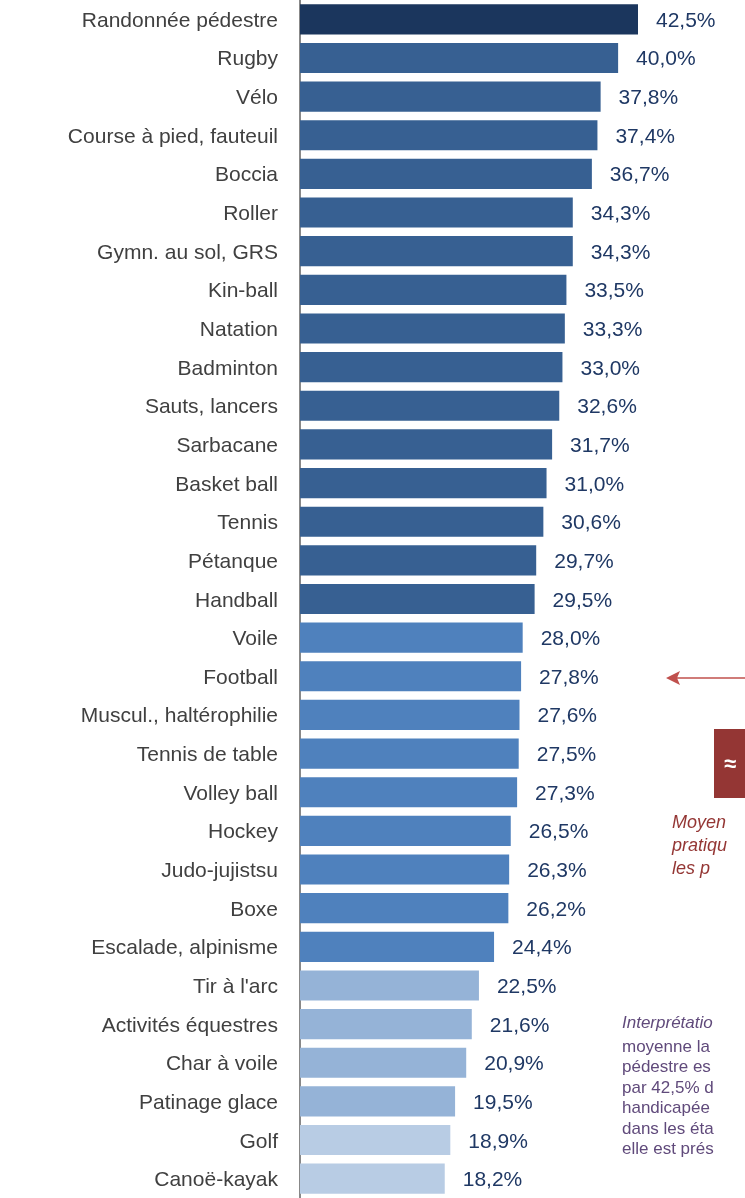 This screenshot has width=745, height=1198. Describe the element at coordinates (594, 483) in the screenshot. I see `data-label: 31,0%` at that location.